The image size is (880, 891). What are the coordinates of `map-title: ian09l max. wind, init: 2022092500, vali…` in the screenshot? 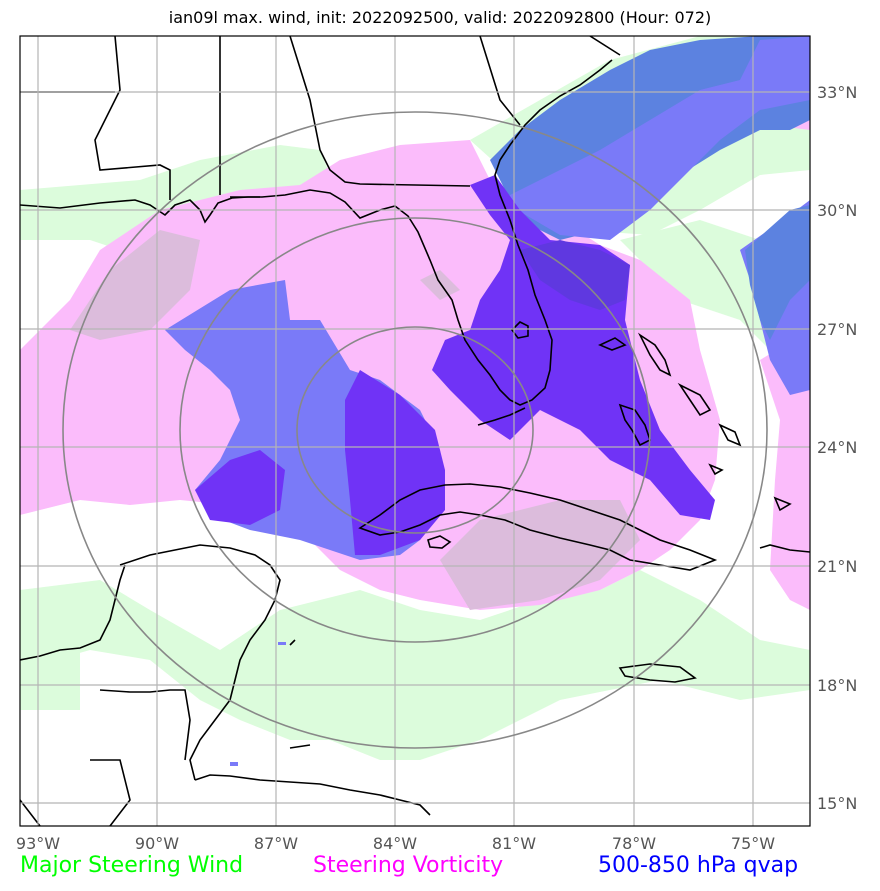 It's located at (440, 17).